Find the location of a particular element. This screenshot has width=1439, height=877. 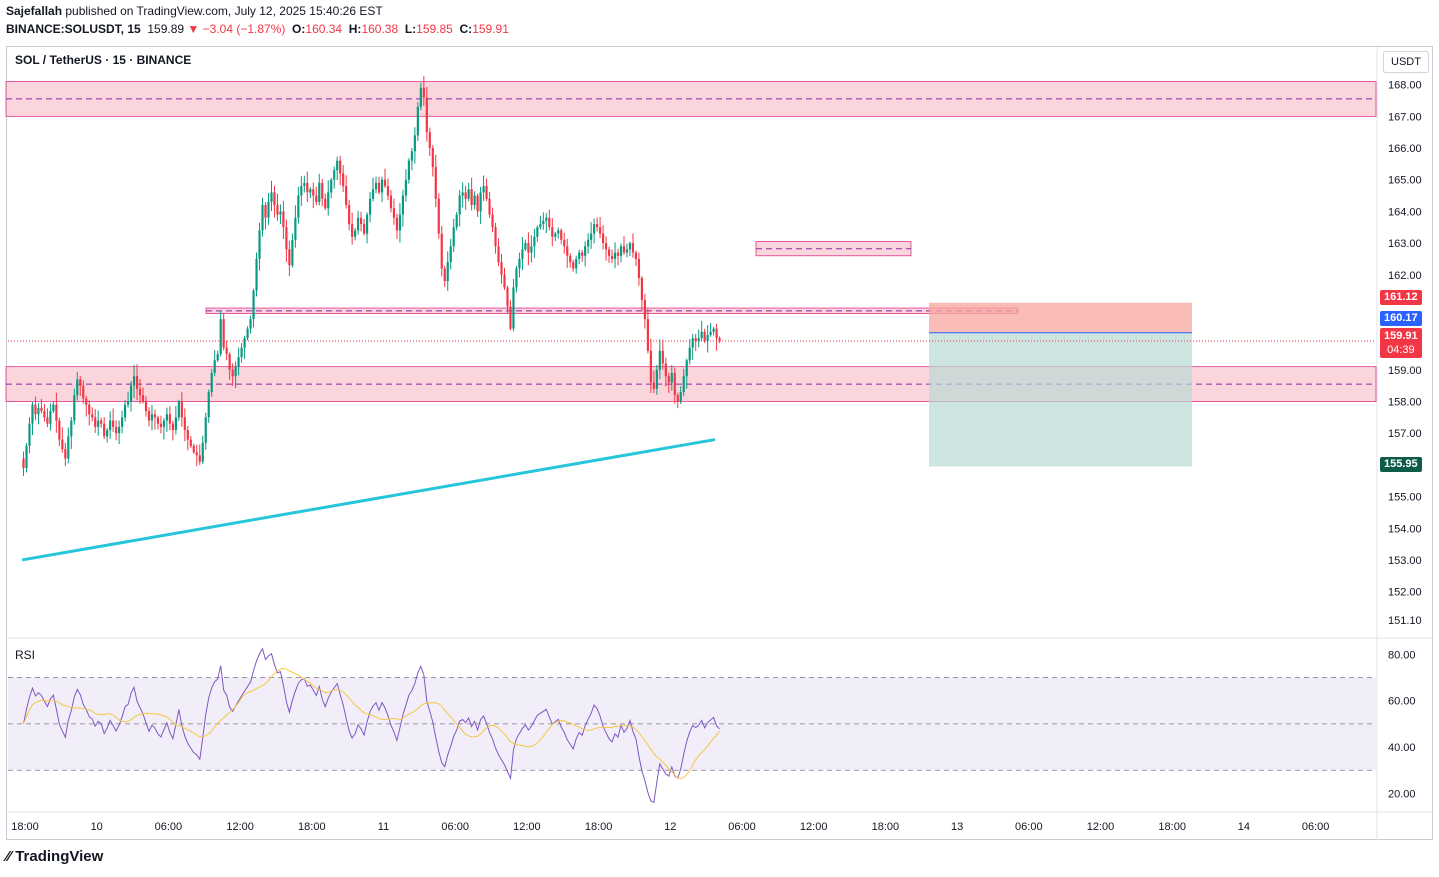

price-tick-label: 164.00 is located at coordinates (1405, 212).